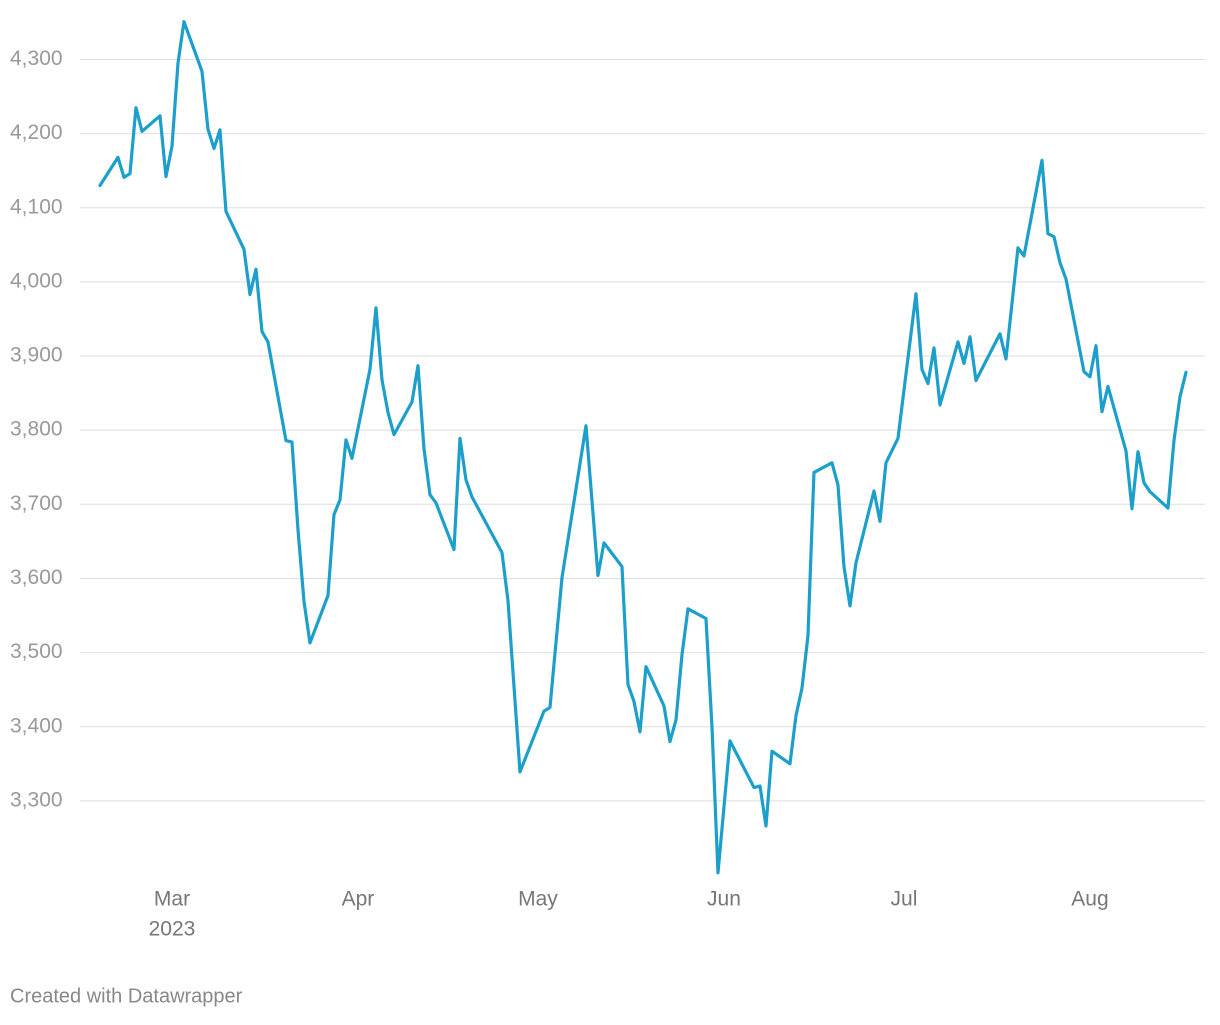 This screenshot has height=1025, width=1220. What do you see at coordinates (36, 132) in the screenshot?
I see `y-tick-label: 4,200` at bounding box center [36, 132].